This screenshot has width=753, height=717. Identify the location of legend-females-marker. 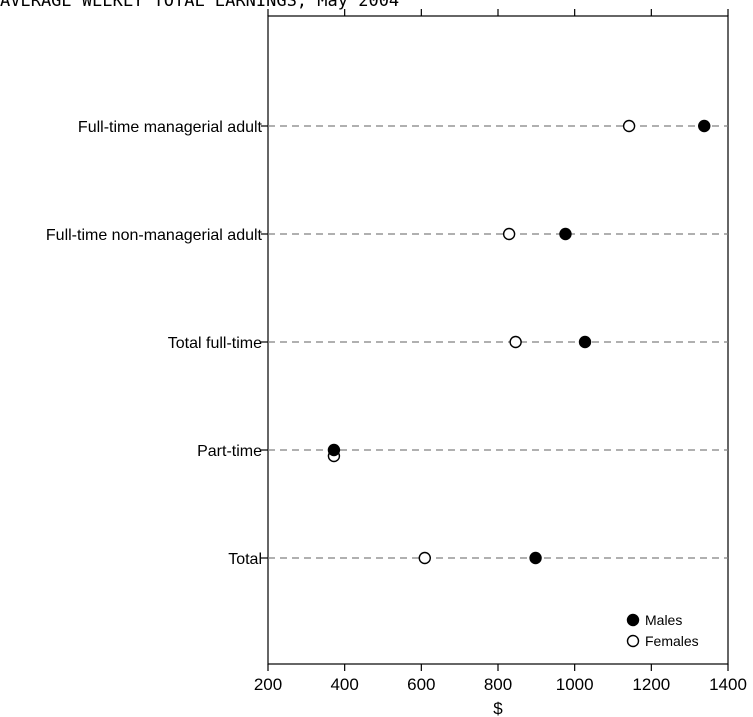
(633, 641).